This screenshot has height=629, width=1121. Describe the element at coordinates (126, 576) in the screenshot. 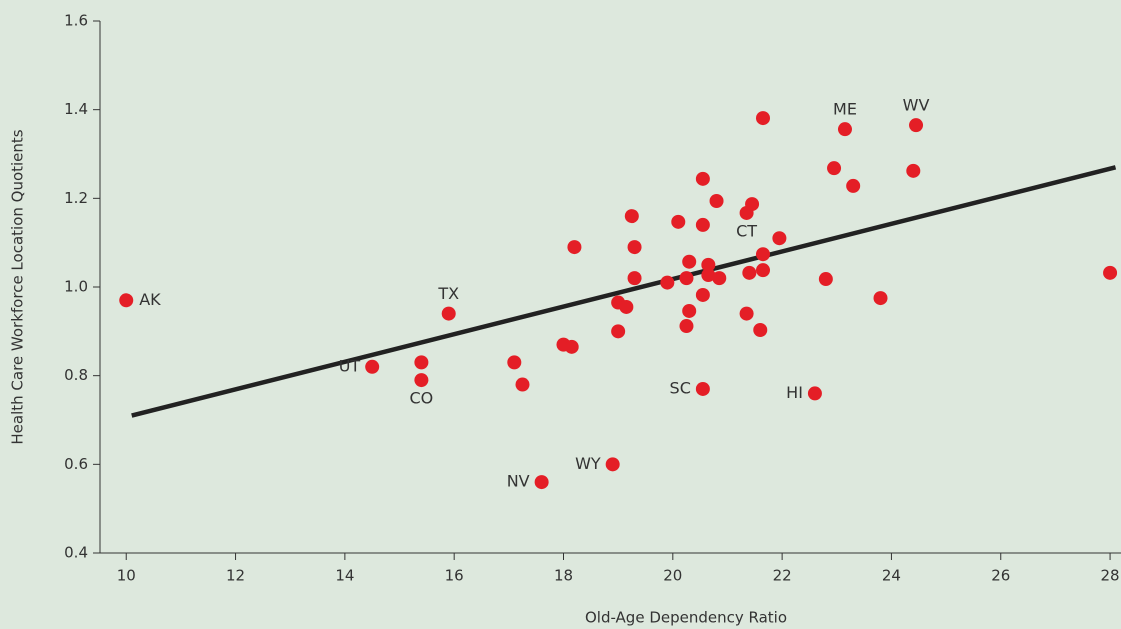

I see `x-tick-label: 10` at that location.